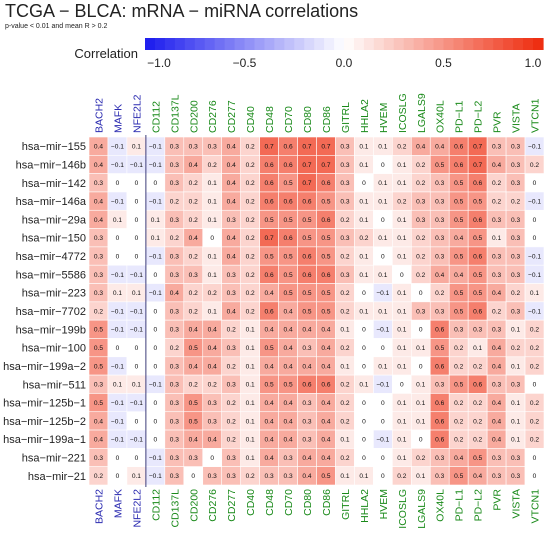 The width and height of the screenshot is (550, 541). I want to click on row-label: hsa−mir−199b, so click(51, 330).